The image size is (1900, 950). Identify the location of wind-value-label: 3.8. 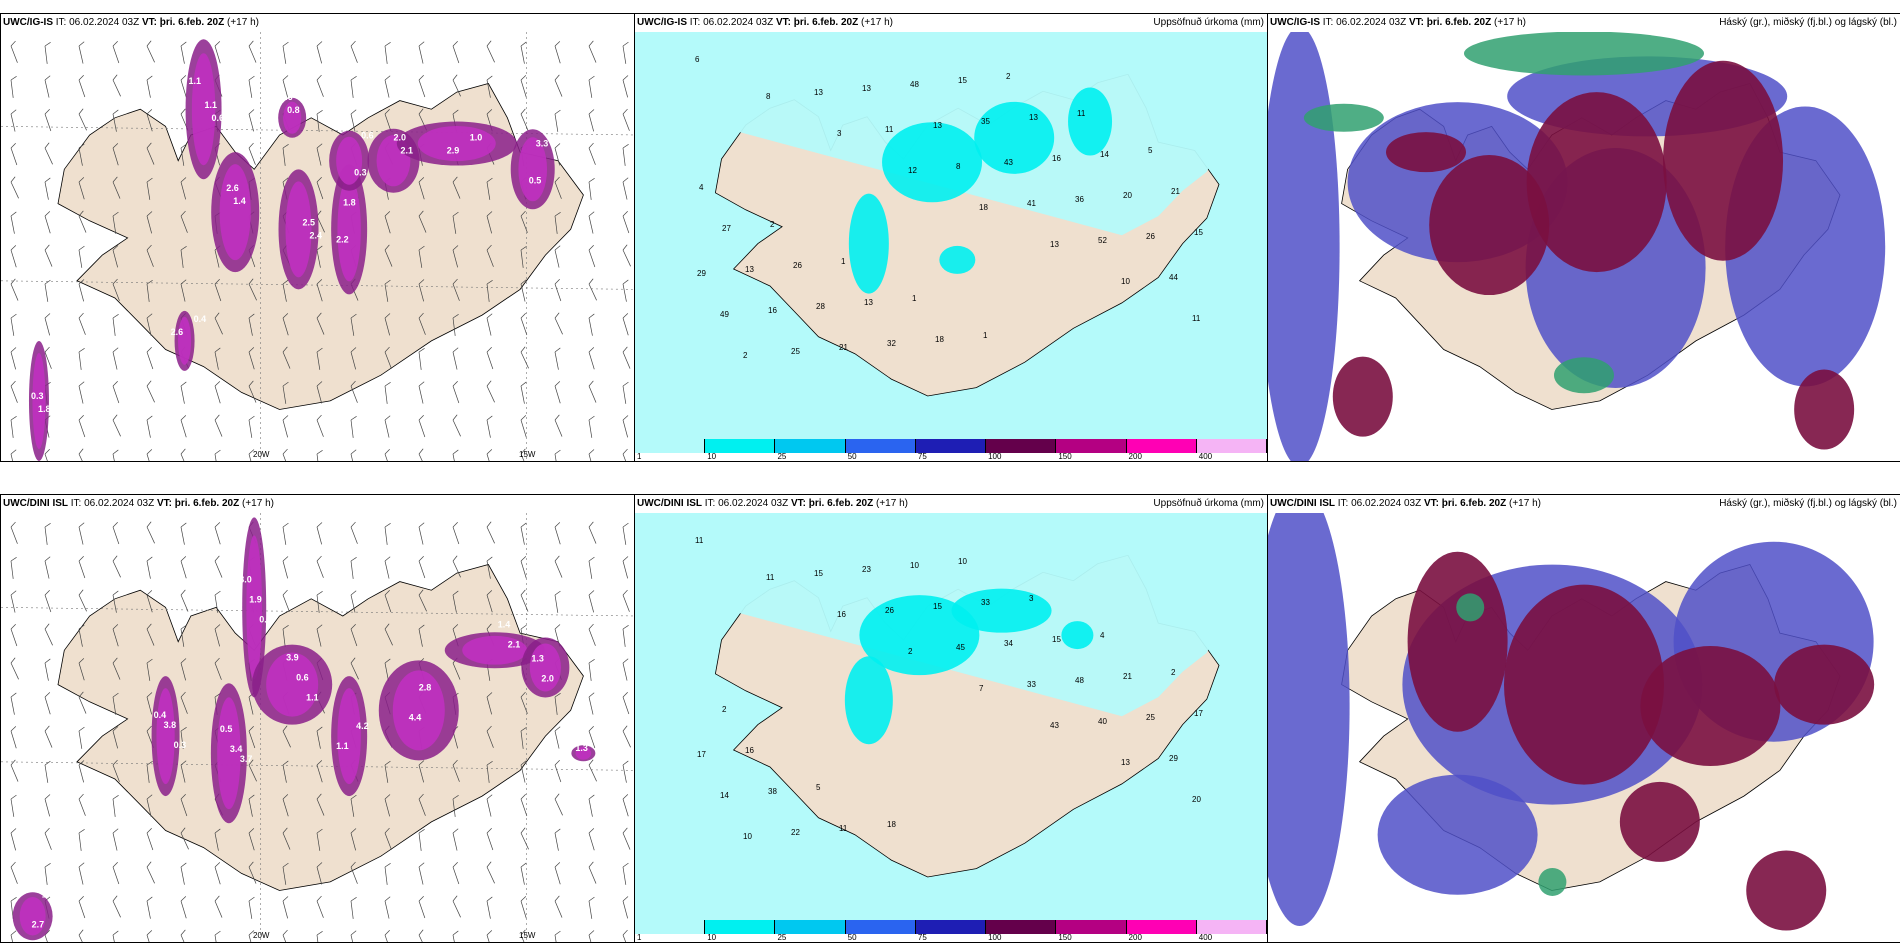
(170, 725).